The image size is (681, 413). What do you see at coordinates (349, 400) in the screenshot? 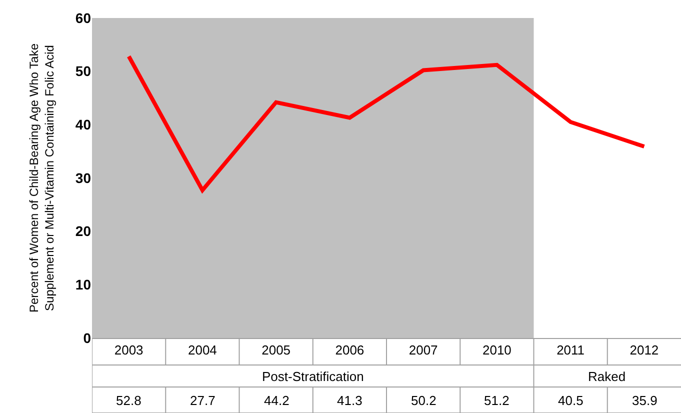
I see `data-label: 41.3` at bounding box center [349, 400].